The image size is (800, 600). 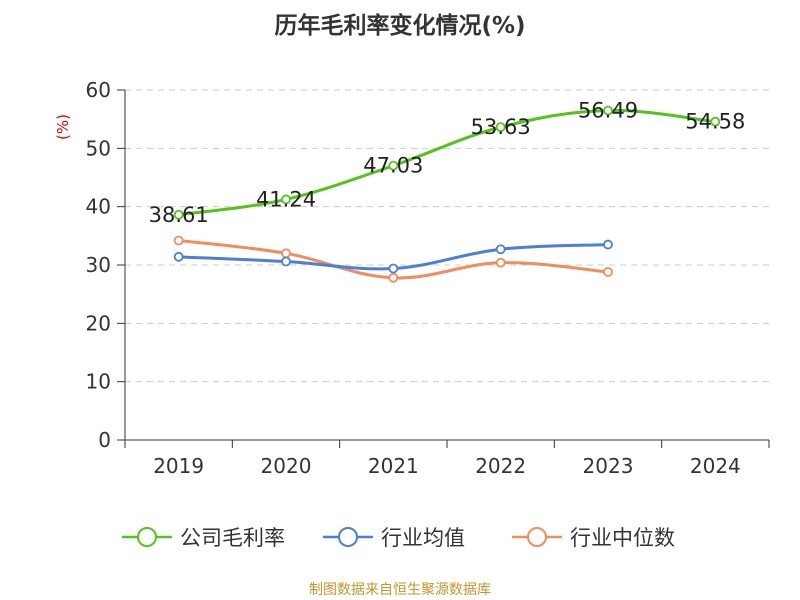 I want to click on x-tick-label: 2022, so click(x=500, y=466).